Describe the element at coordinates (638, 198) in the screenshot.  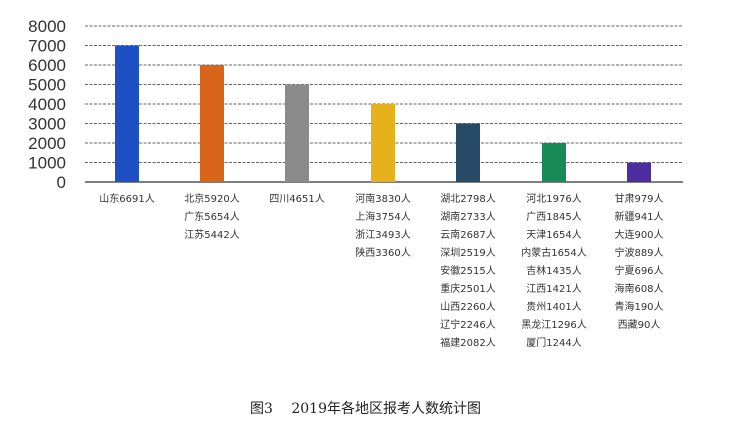
I see `category-label: 甘肃979人` at that location.